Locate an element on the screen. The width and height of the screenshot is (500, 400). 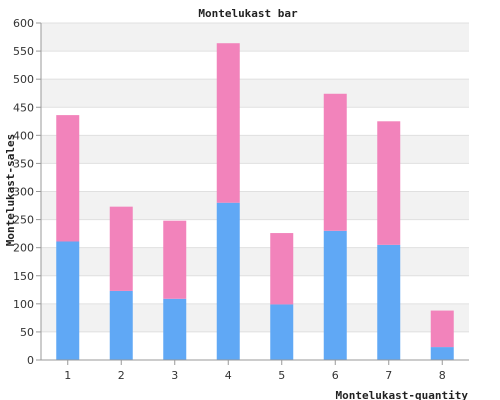
x-tick-label: 4 is located at coordinates (228, 375).